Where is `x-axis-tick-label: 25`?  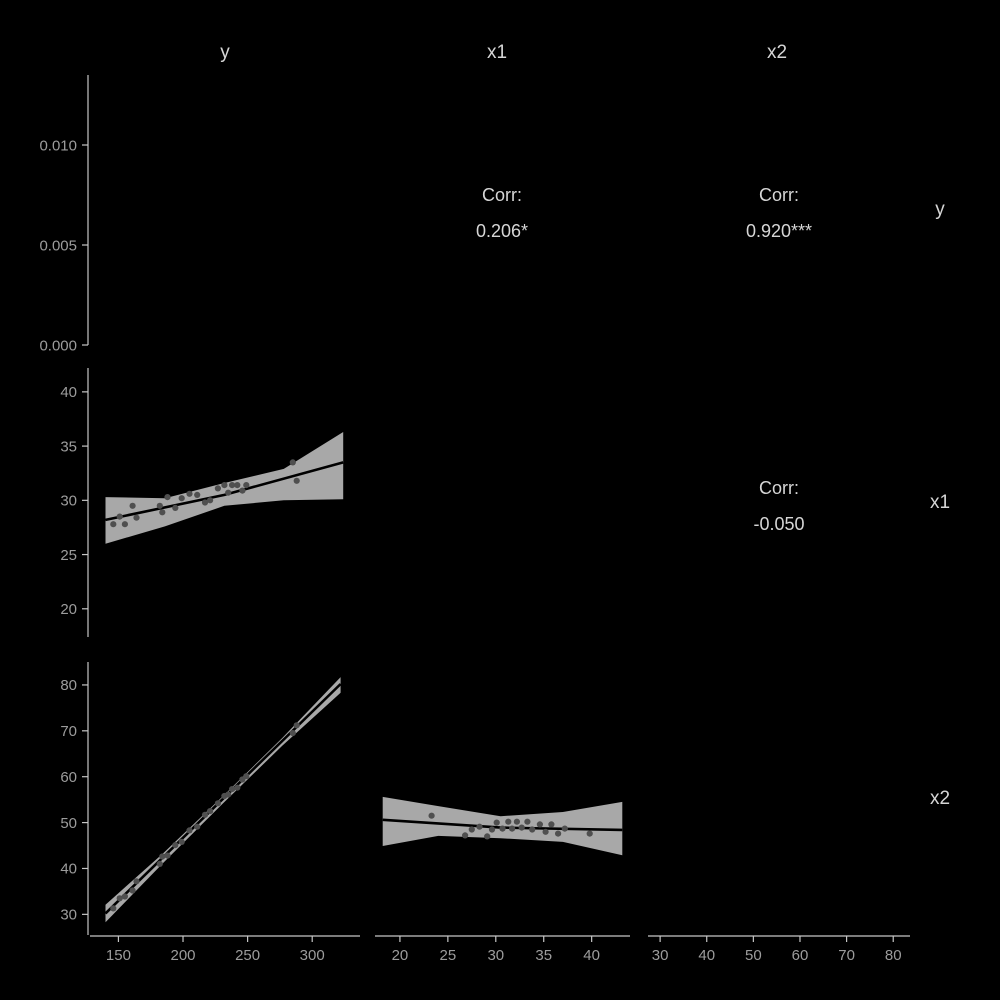
x-axis-tick-label: 25 is located at coordinates (448, 955).